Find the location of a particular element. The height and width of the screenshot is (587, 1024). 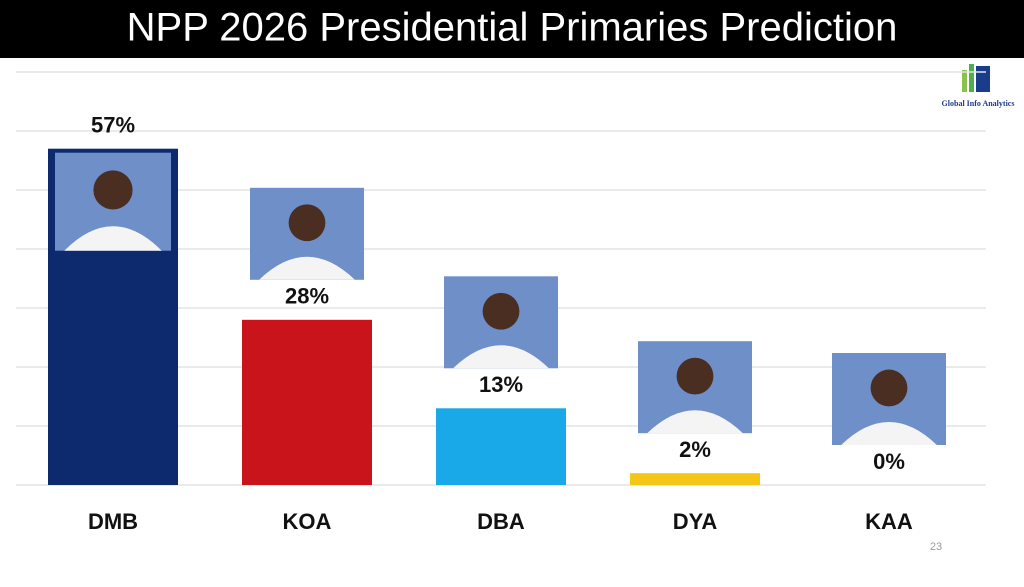

x-tick-label: DMB is located at coordinates (113, 521).